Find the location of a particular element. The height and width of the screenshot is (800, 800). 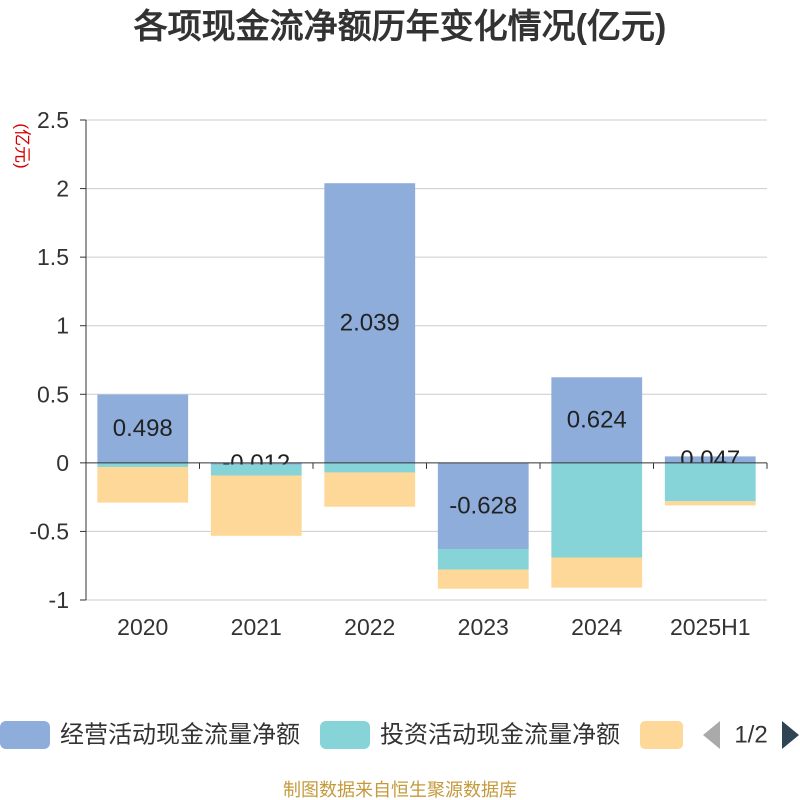

y-tick-label: 0.5 is located at coordinates (53, 394).